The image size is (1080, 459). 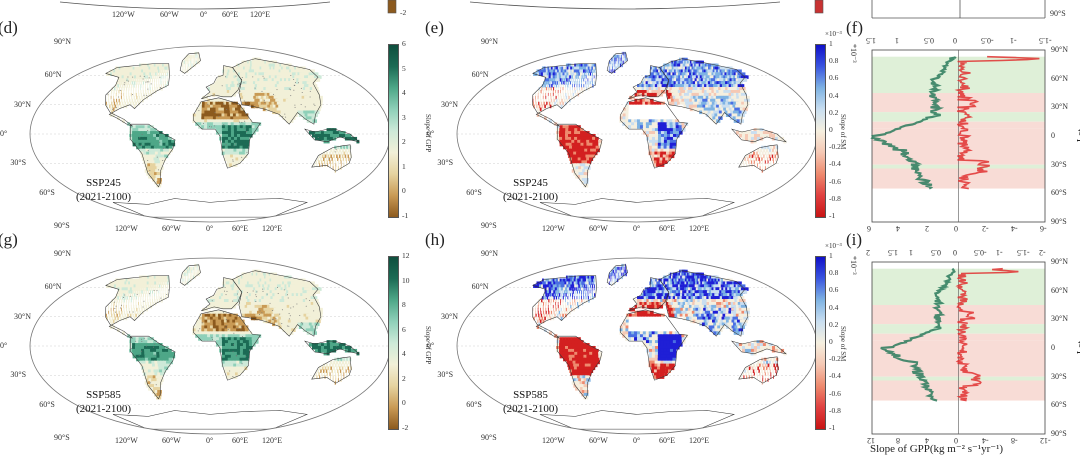 I want to click on coastline-namerica, so click(x=137, y=95).